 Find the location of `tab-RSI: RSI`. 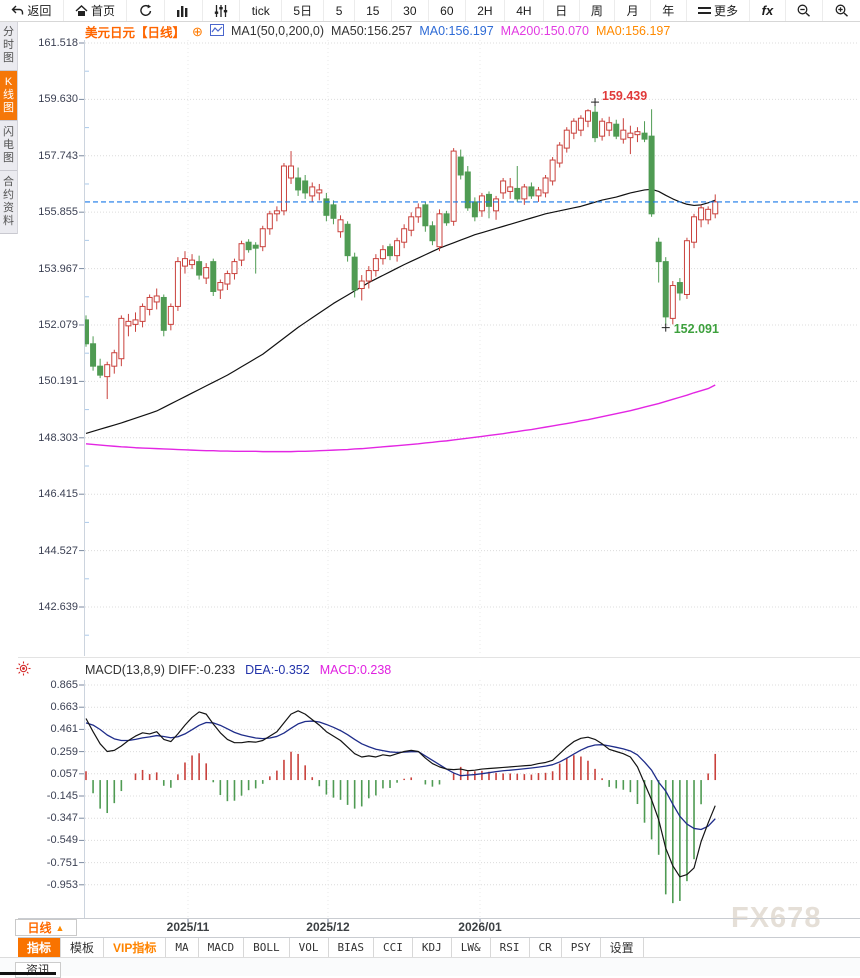

tab-RSI: RSI is located at coordinates (510, 947).